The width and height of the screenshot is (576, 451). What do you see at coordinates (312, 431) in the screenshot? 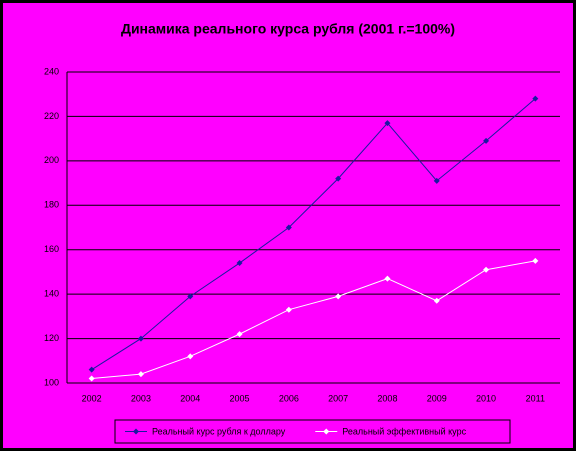
I see `legend-box` at bounding box center [312, 431].